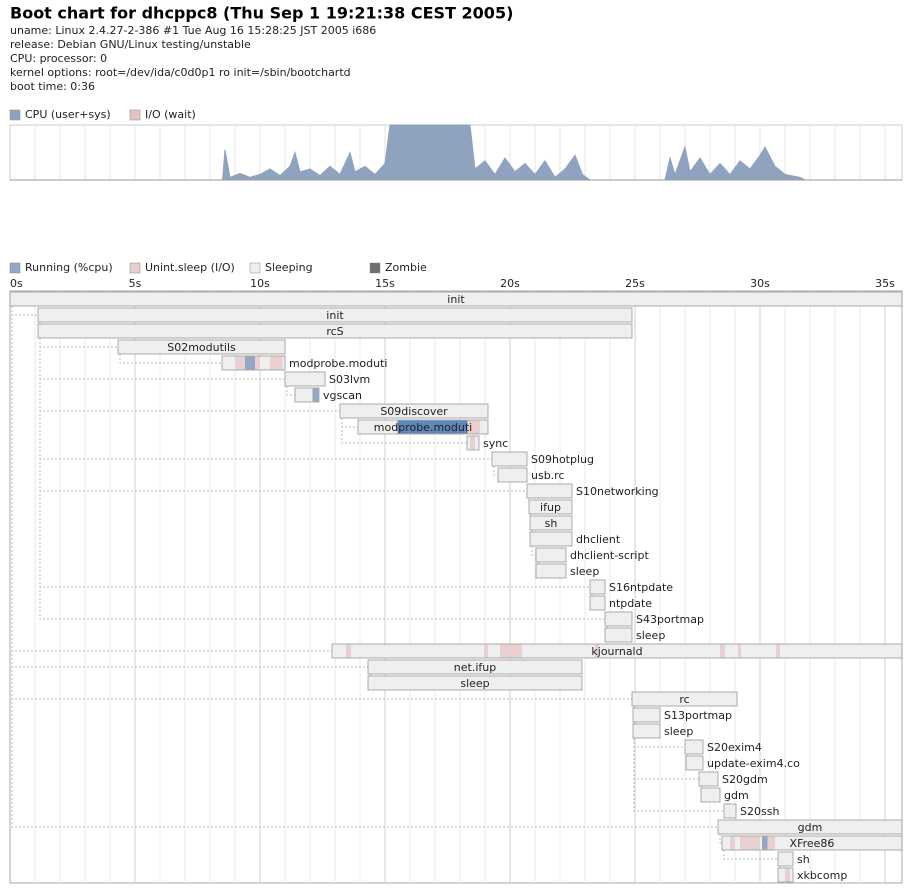 The height and width of the screenshot is (892, 913). I want to click on process-label: net.ifup, so click(475, 667).